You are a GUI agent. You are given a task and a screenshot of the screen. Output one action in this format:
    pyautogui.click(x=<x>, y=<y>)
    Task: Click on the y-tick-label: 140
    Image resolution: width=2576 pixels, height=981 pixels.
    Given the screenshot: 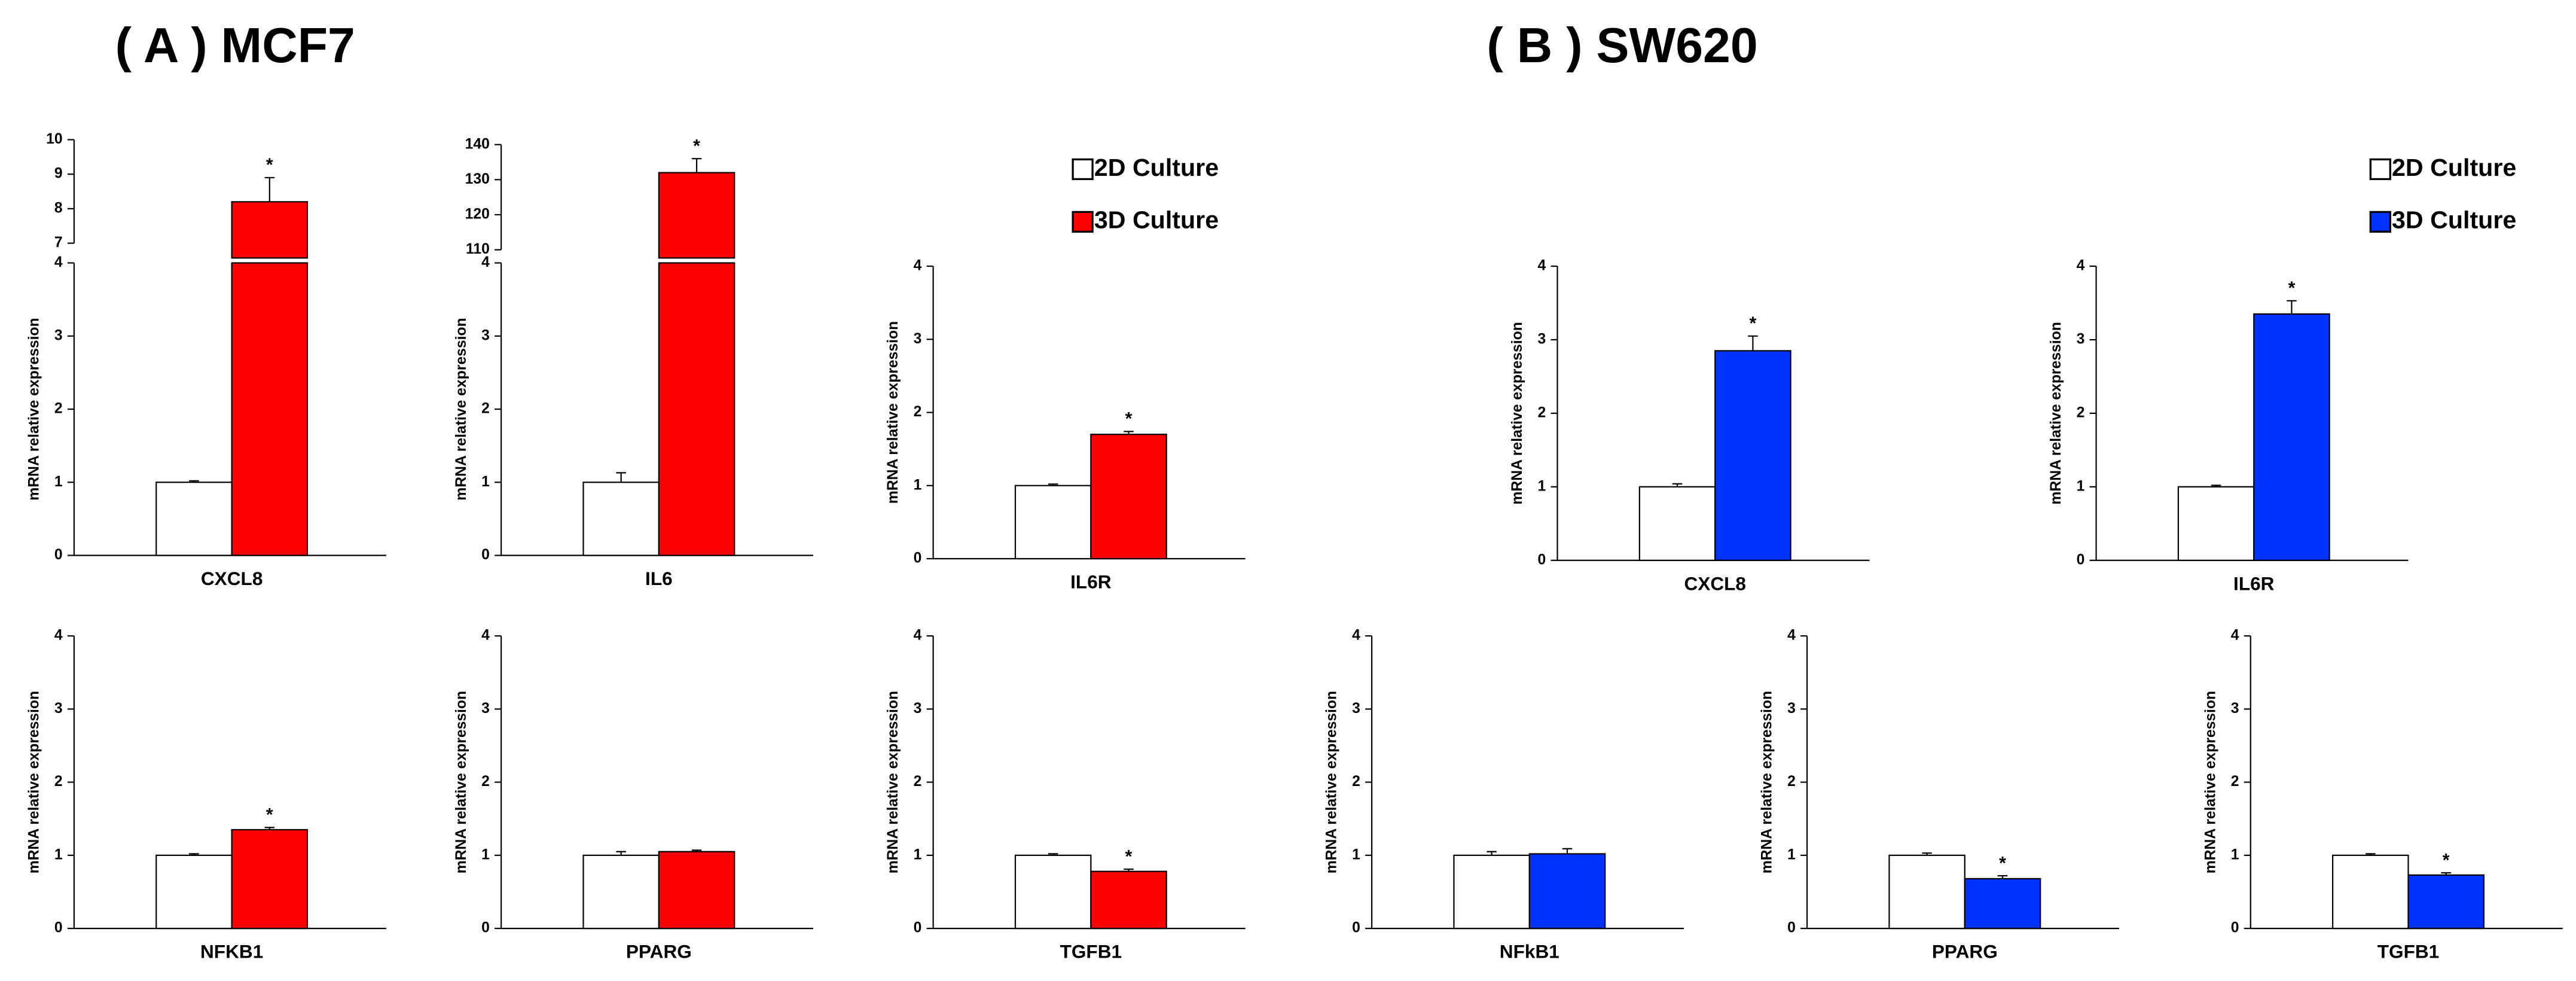 What is the action you would take?
    pyautogui.click(x=477, y=144)
    